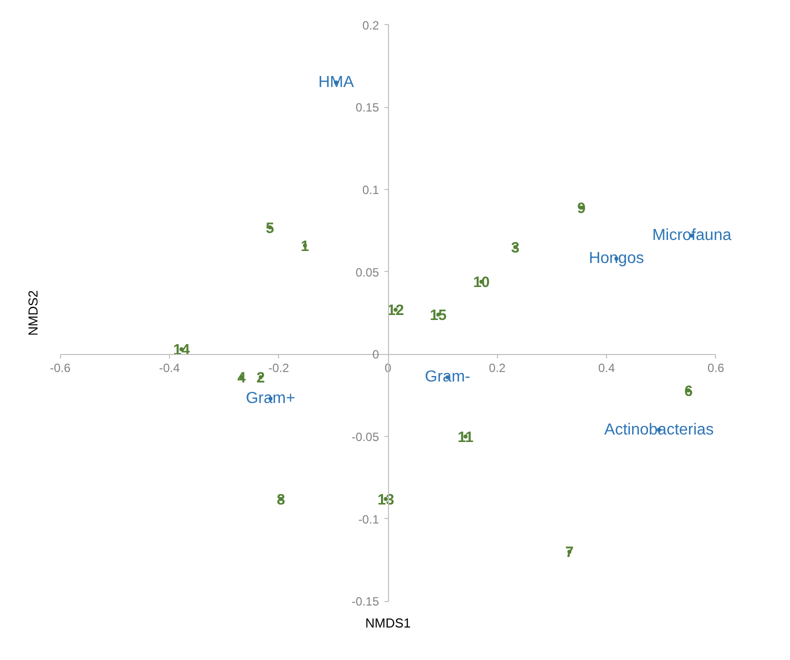 The width and height of the screenshot is (790, 660). What do you see at coordinates (438, 315) in the screenshot?
I see `annotation: 15` at bounding box center [438, 315].